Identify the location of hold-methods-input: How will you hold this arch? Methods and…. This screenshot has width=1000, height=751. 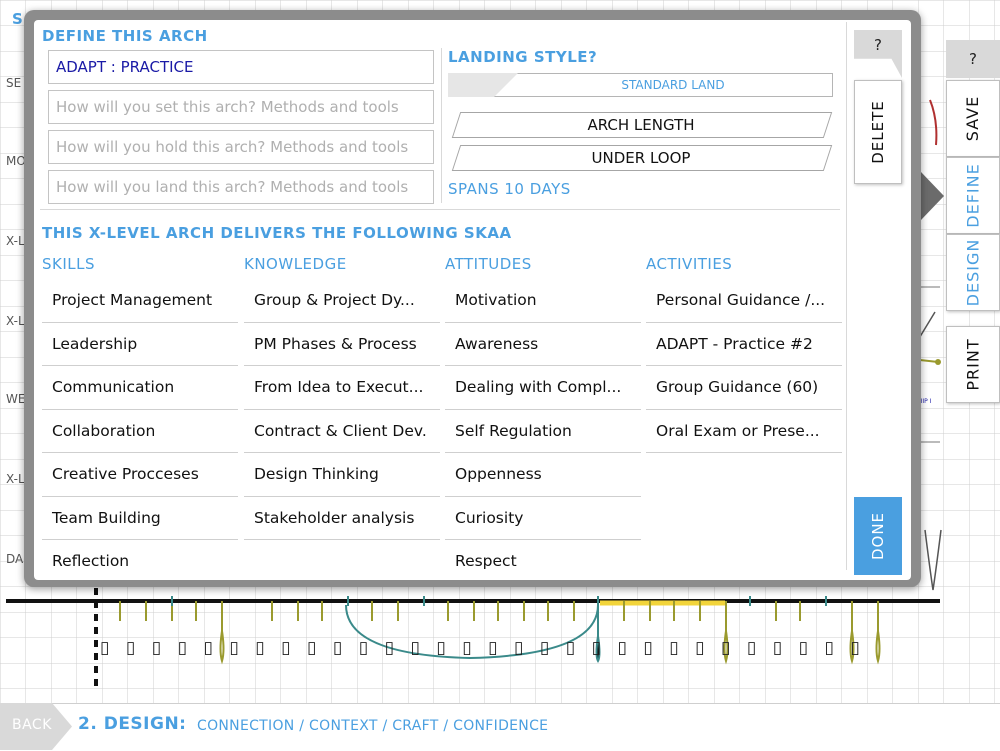
(241, 147).